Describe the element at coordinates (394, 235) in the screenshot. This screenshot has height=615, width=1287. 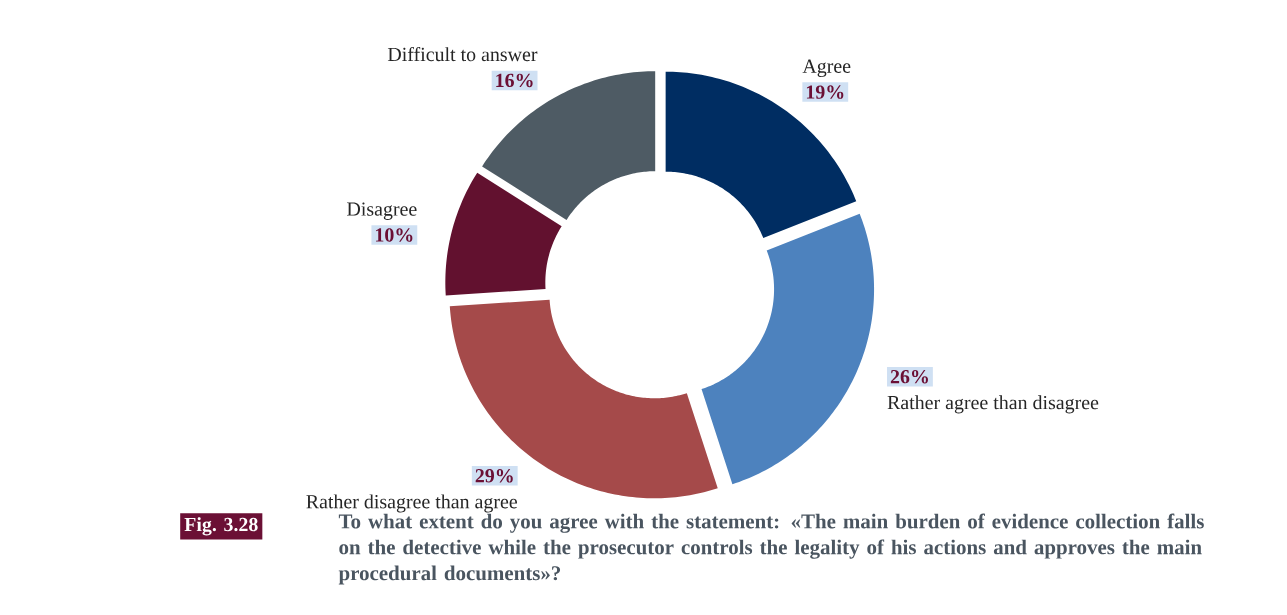
I see `data-label: 10%` at that location.